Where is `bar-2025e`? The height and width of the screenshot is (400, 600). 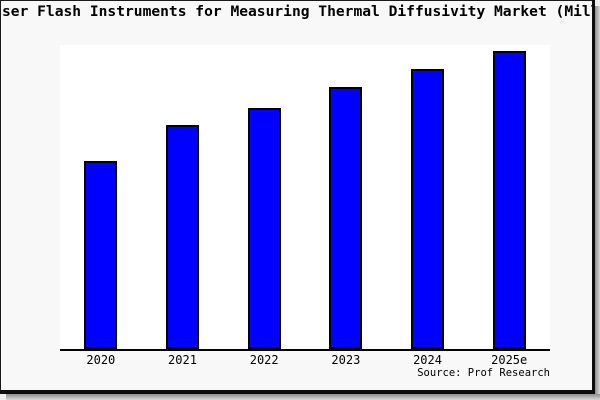 bar-2025e is located at coordinates (509, 200).